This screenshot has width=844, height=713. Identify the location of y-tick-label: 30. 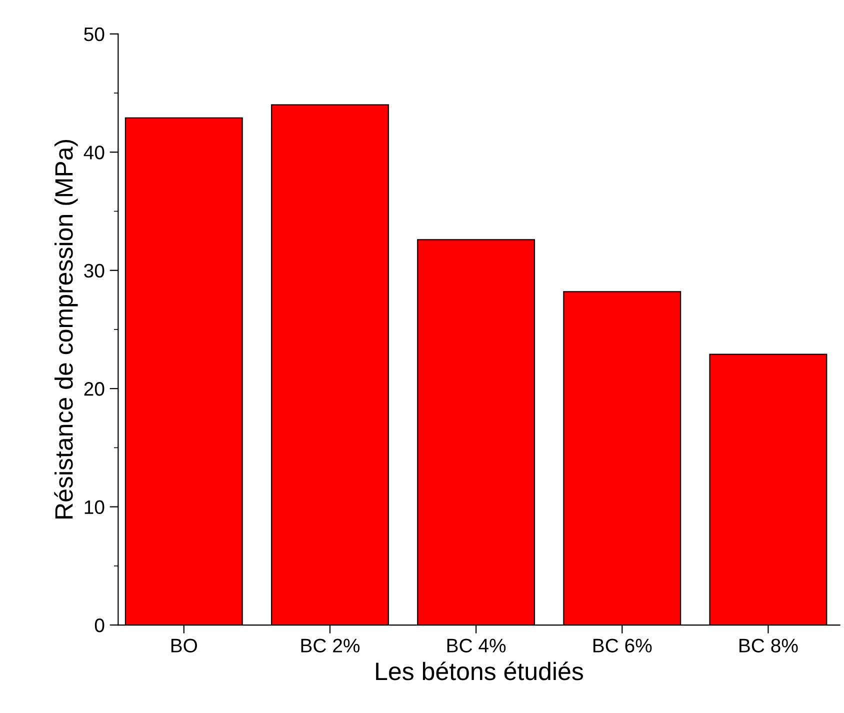
(94, 271).